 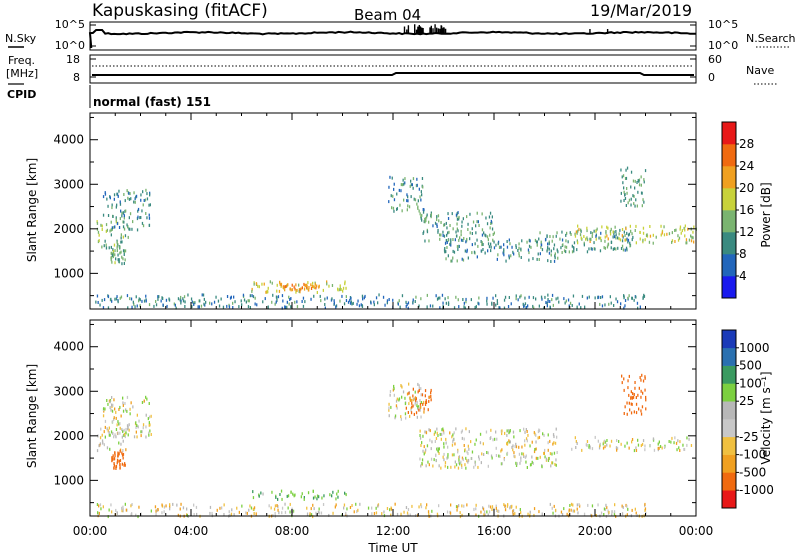 What do you see at coordinates (418, 401) in the screenshot?
I see `velocity-region` at bounding box center [418, 401].